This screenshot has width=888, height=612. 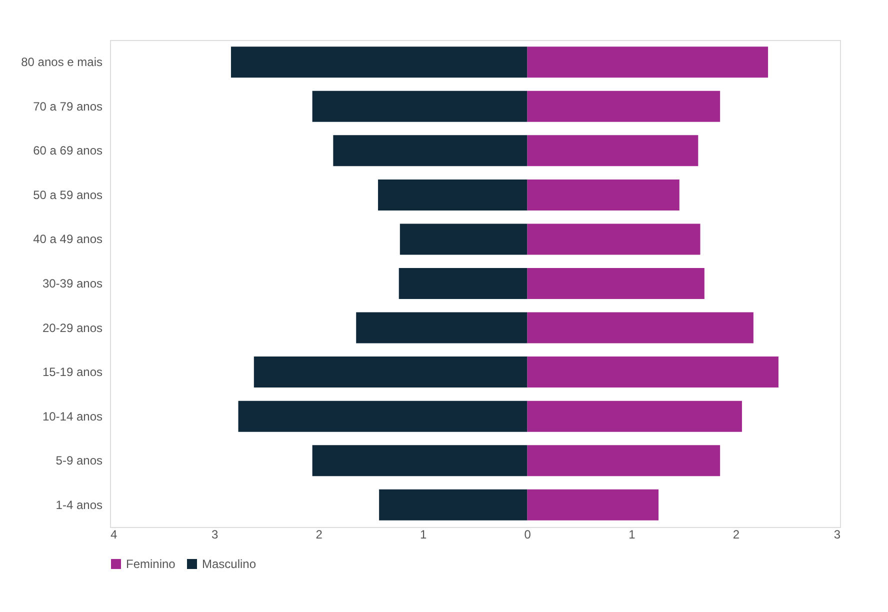 What do you see at coordinates (67, 151) in the screenshot?
I see `y-tick-label: 60 a 69 anos` at bounding box center [67, 151].